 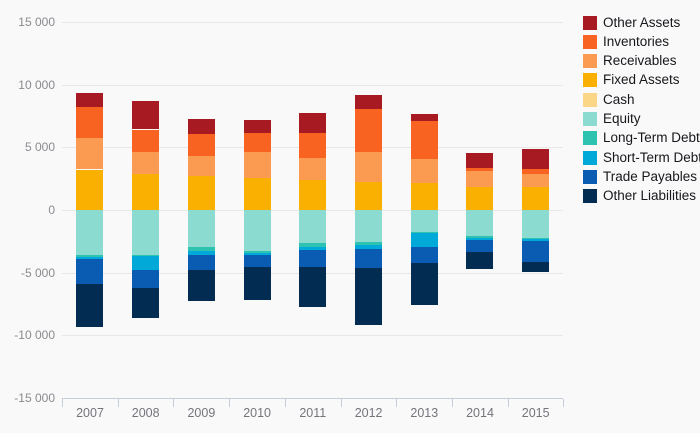 What do you see at coordinates (619, 99) in the screenshot?
I see `legend-label: Cash` at bounding box center [619, 99].